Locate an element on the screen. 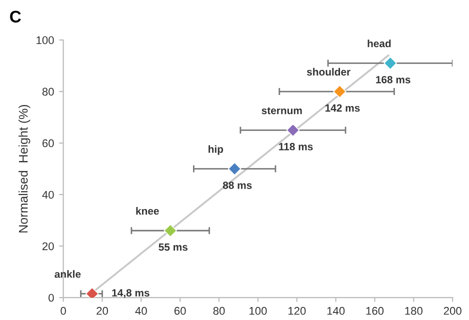  series-label: shoulder is located at coordinates (328, 72).